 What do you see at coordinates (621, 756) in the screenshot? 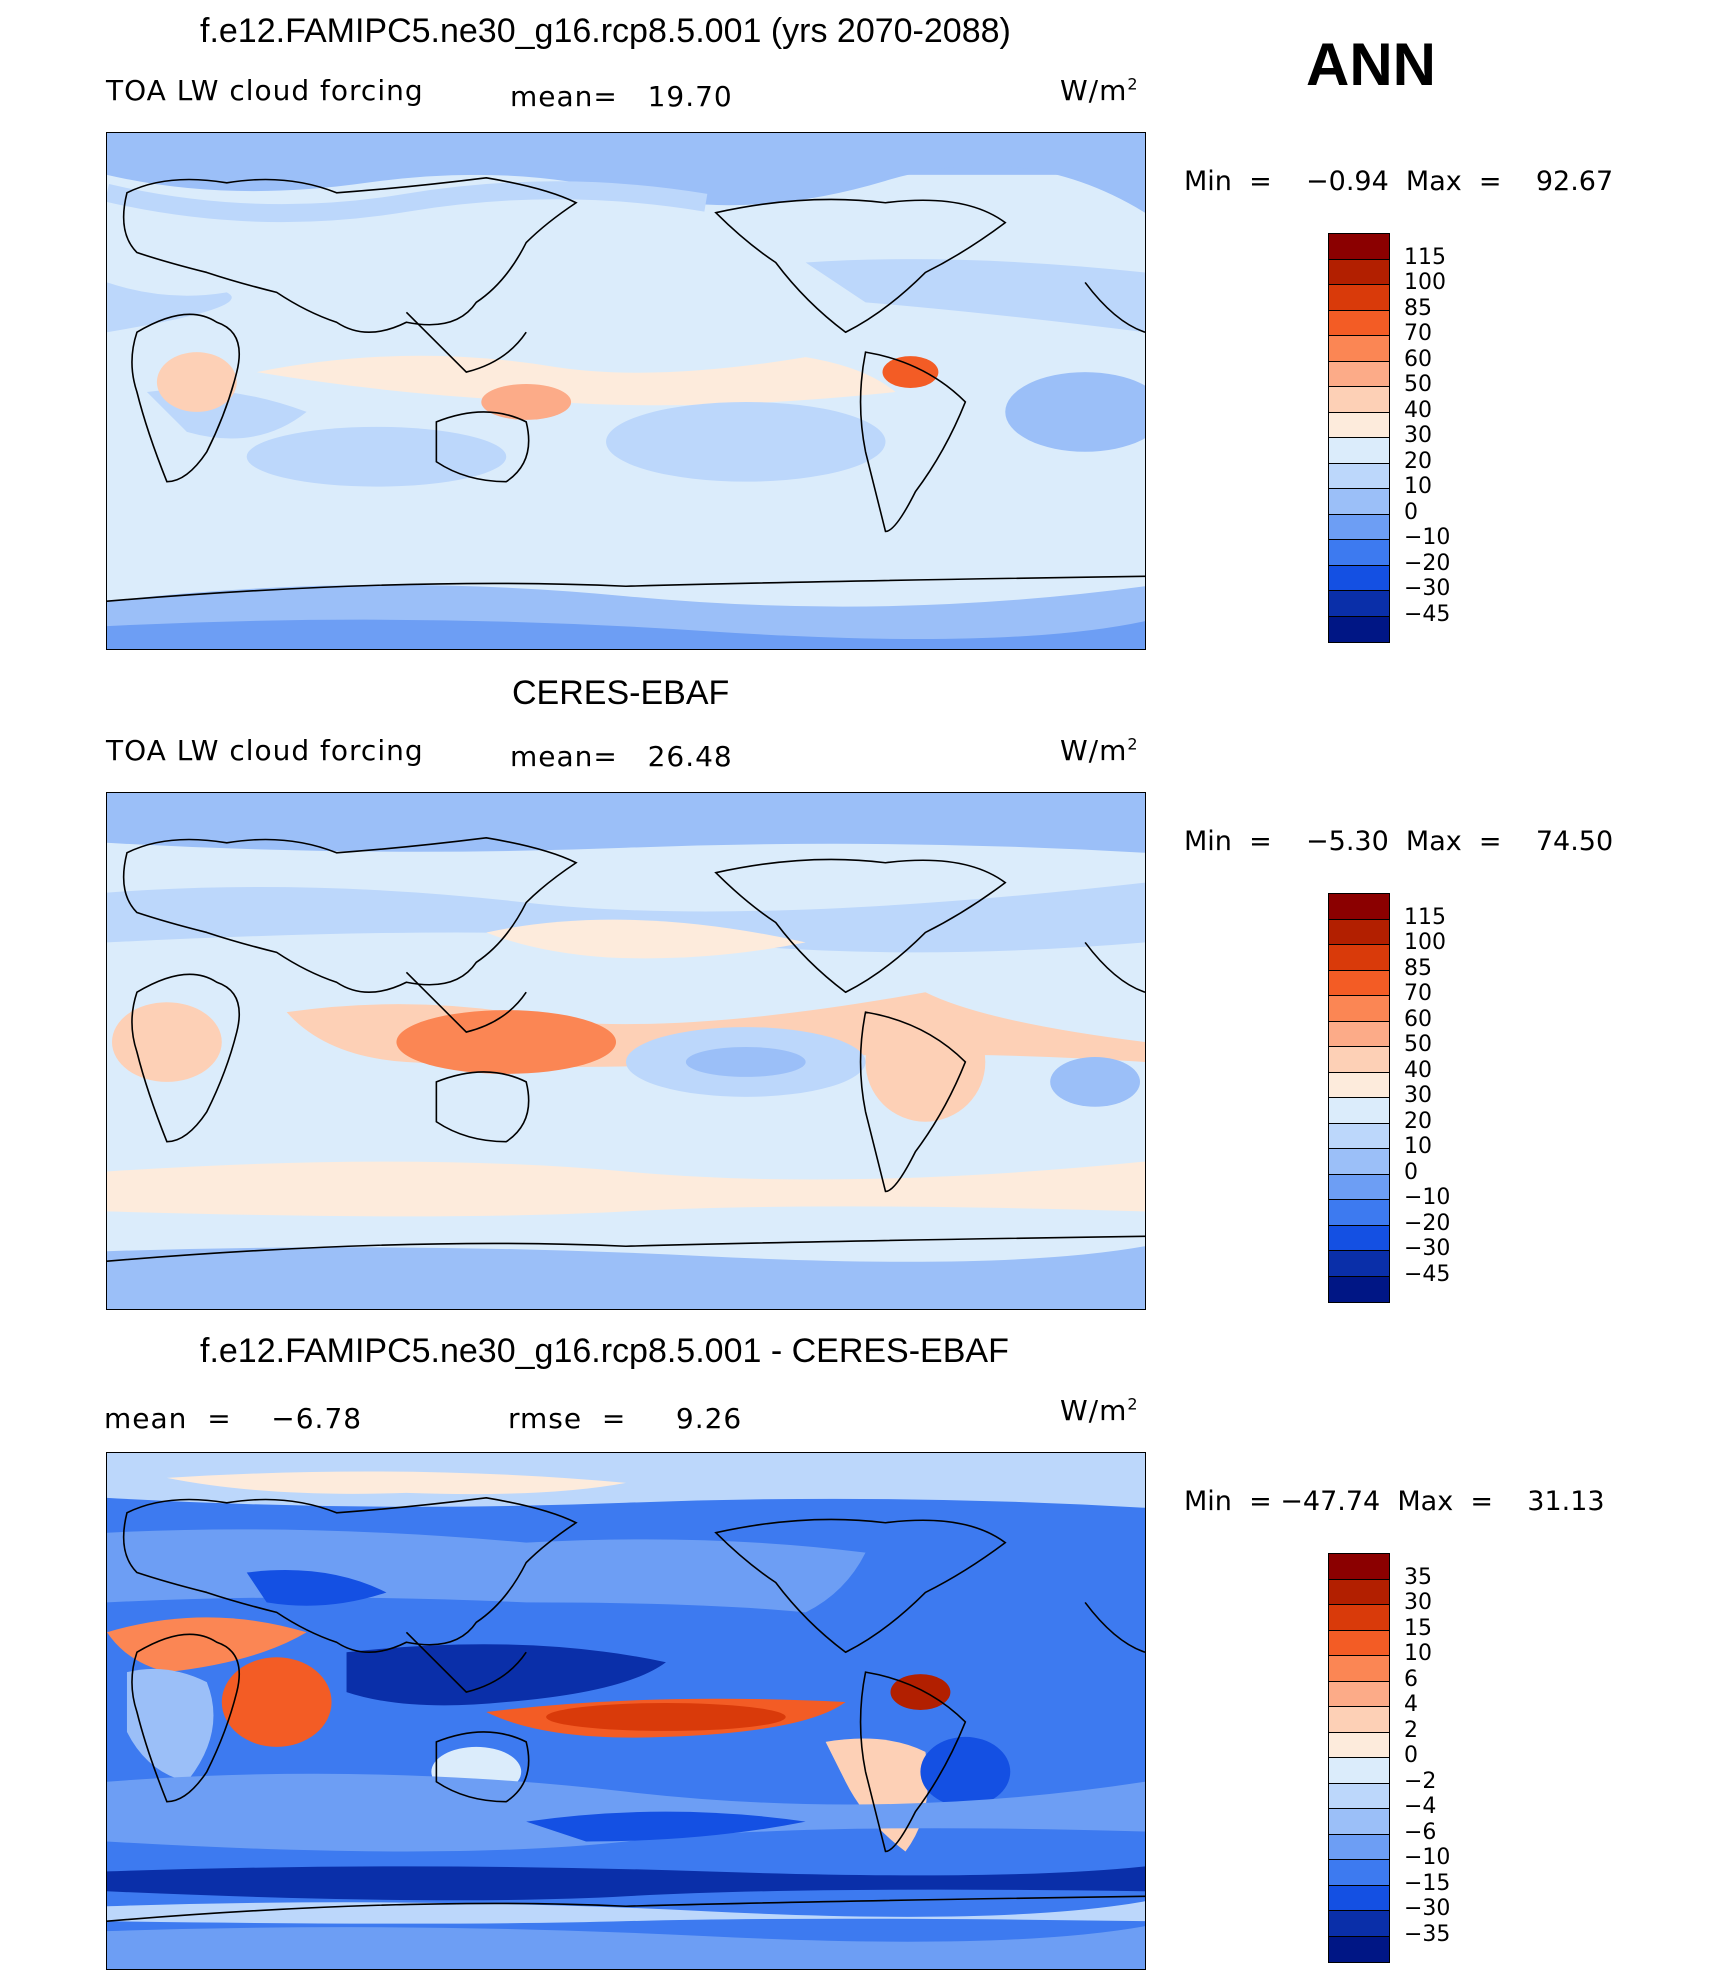
I see `panel-2-mean-label: mean= 26.48` at bounding box center [621, 756].